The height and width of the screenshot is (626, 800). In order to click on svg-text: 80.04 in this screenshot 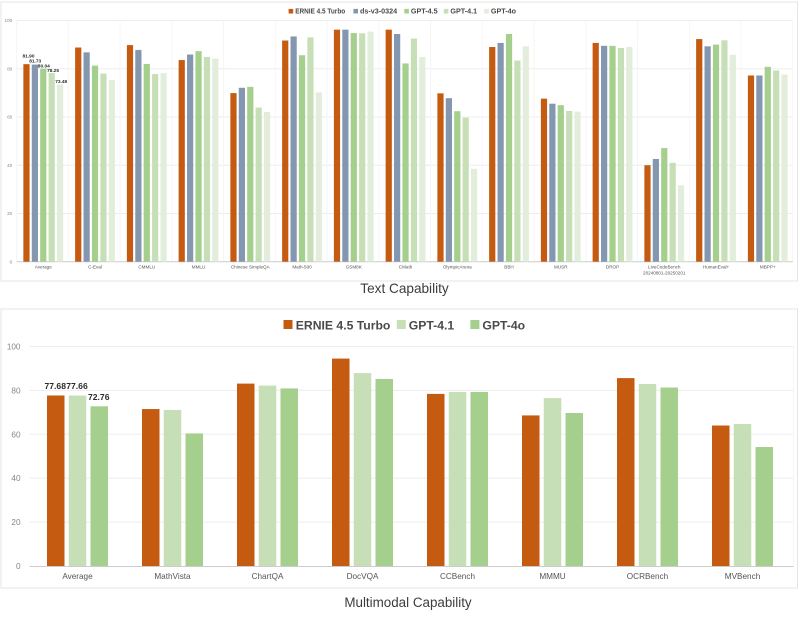, I will do `click(44, 67)`.